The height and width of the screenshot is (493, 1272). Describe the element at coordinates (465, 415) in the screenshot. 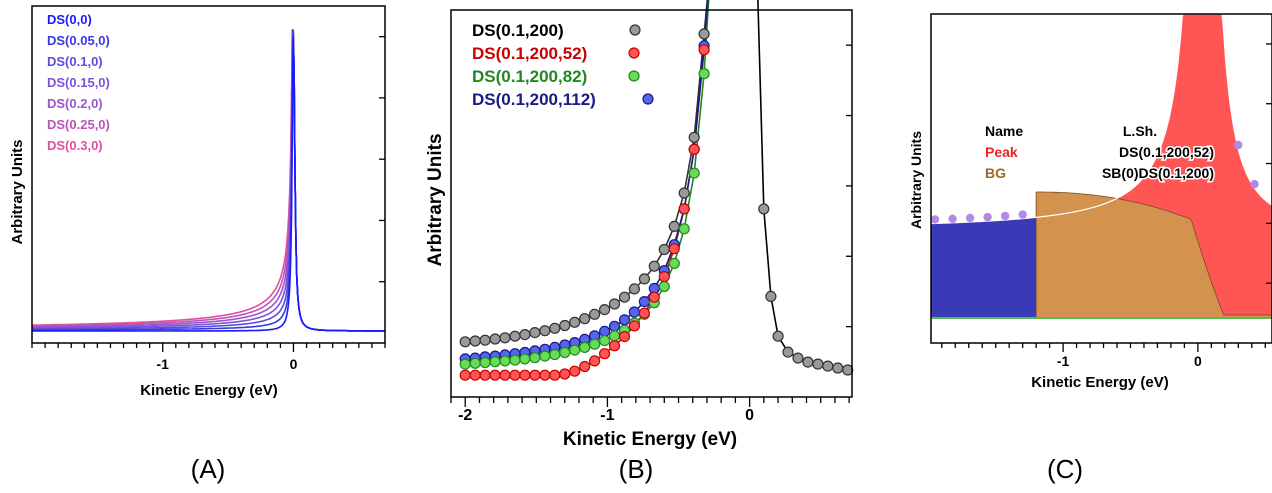

I see `x-tick-label: -2` at that location.